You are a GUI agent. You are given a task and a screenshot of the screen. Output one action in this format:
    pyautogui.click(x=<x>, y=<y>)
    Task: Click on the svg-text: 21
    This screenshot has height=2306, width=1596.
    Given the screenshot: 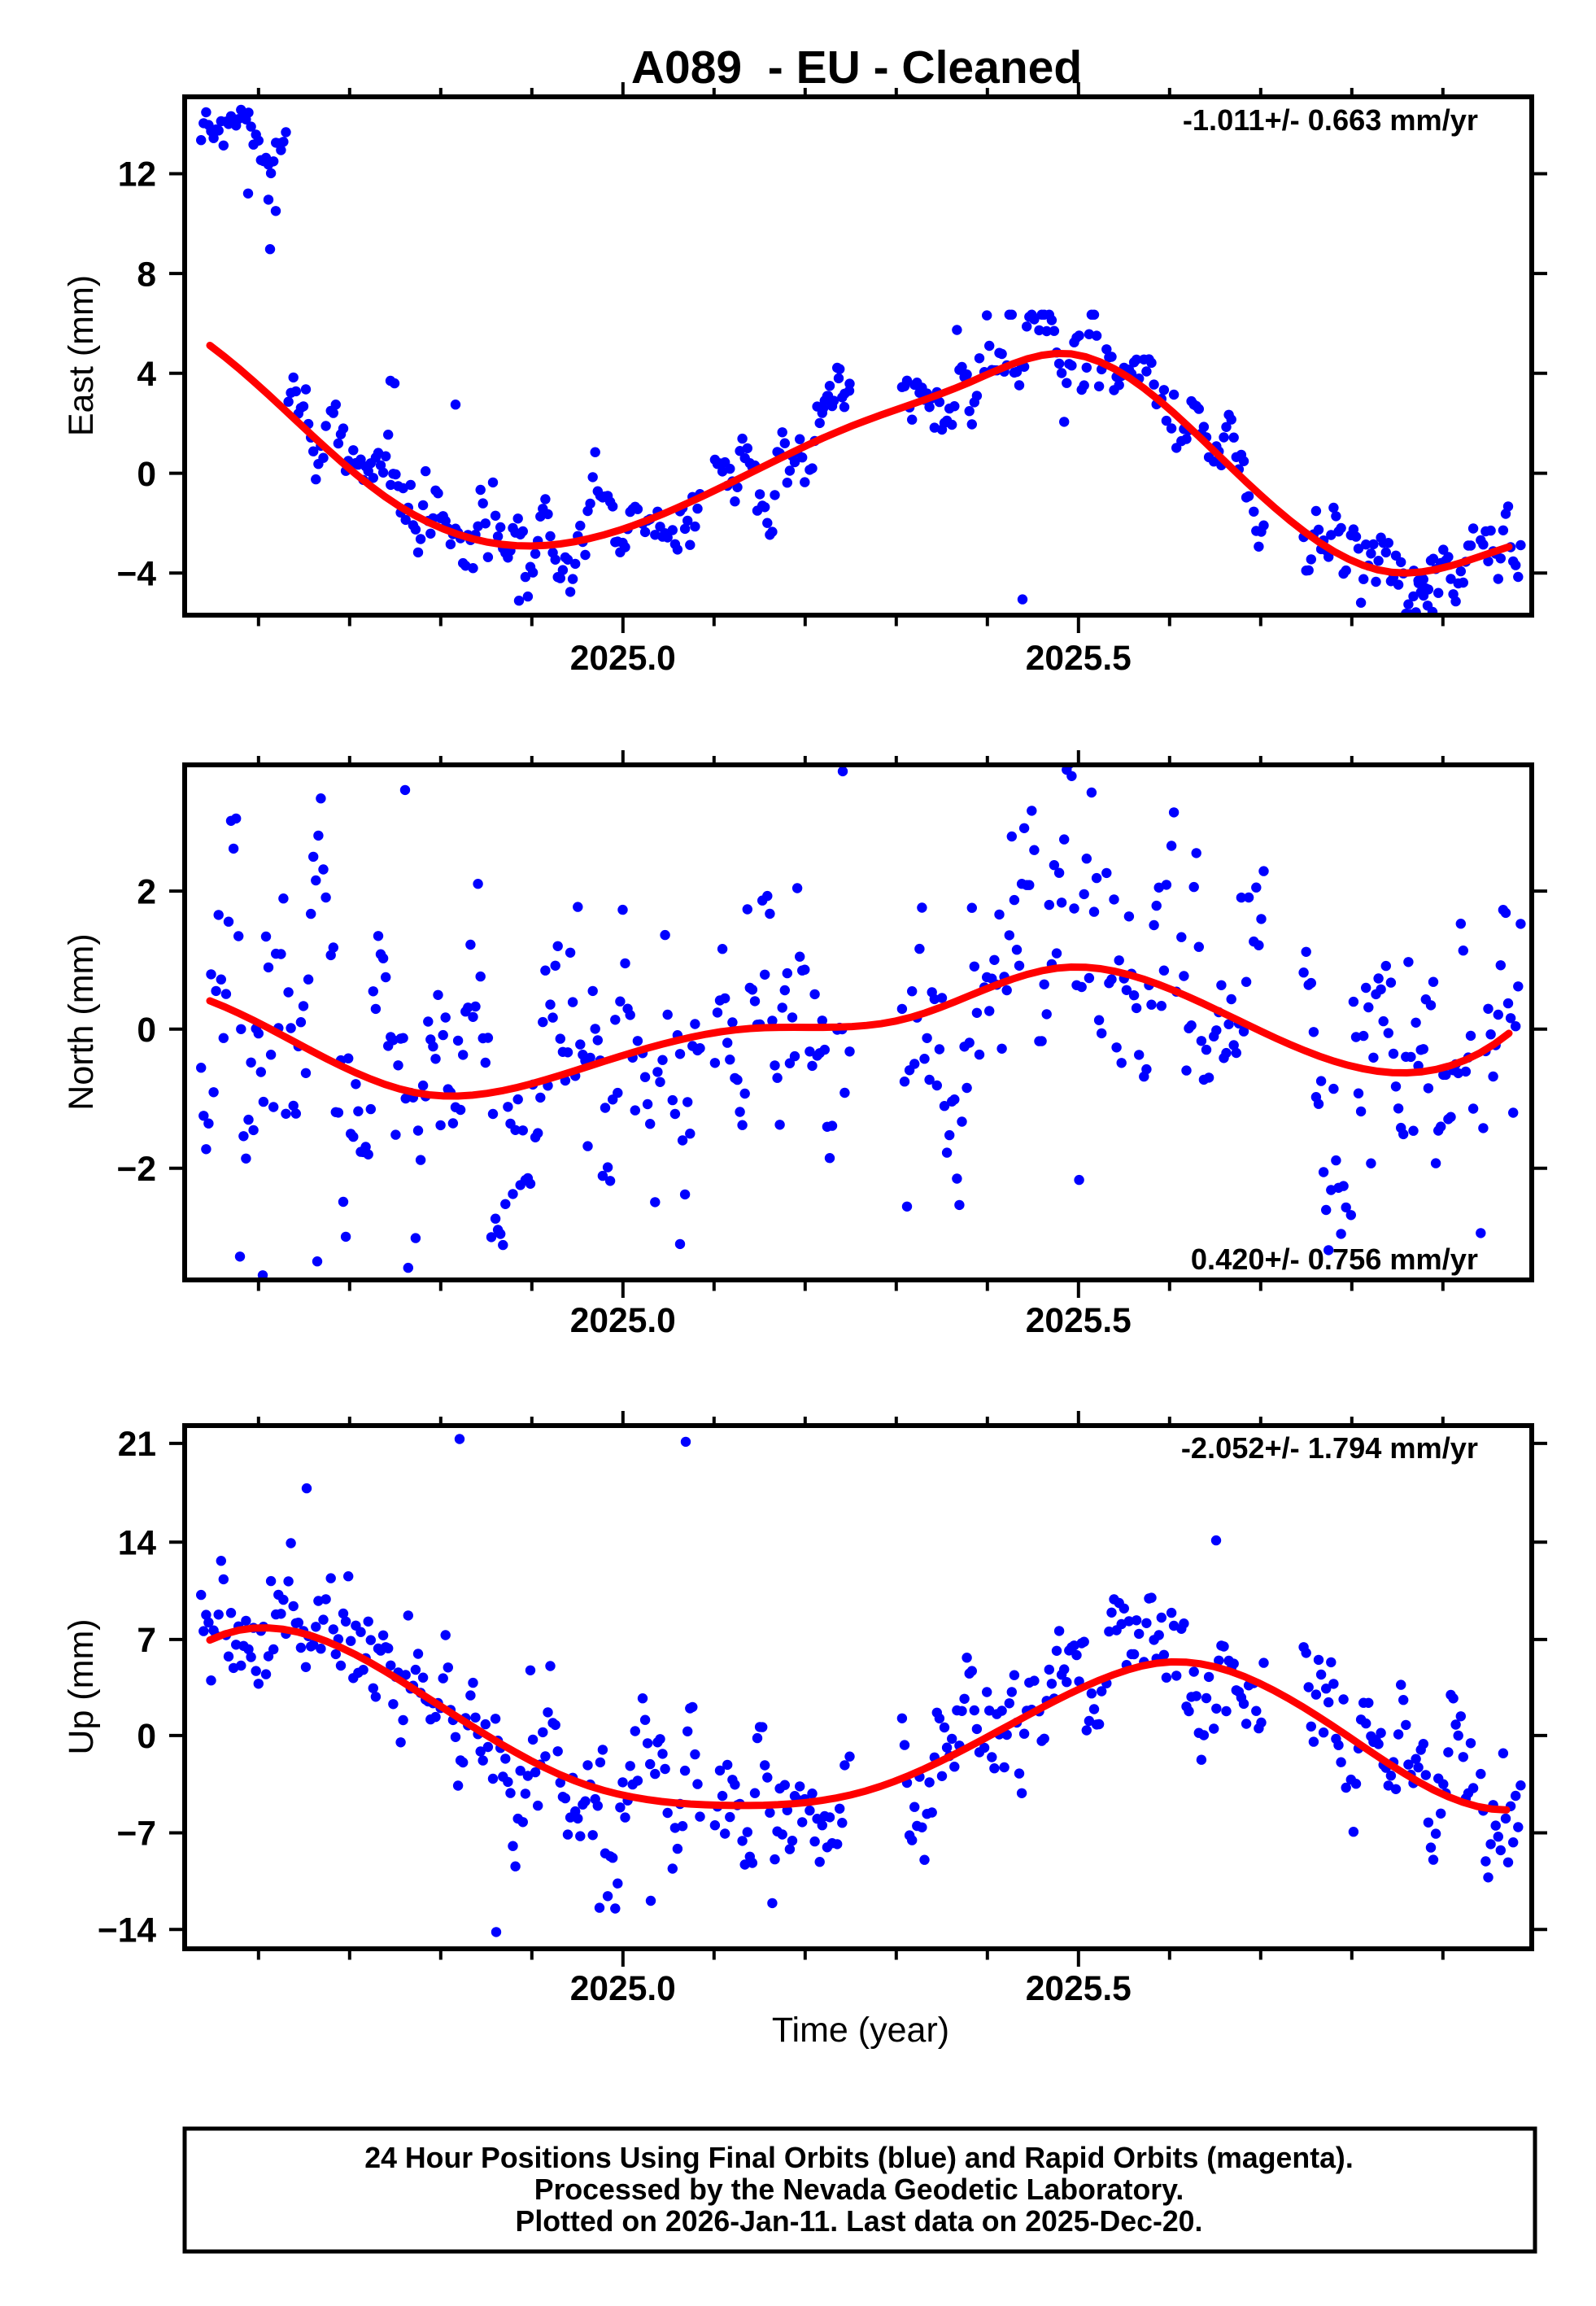 What is the action you would take?
    pyautogui.click(x=137, y=1445)
    